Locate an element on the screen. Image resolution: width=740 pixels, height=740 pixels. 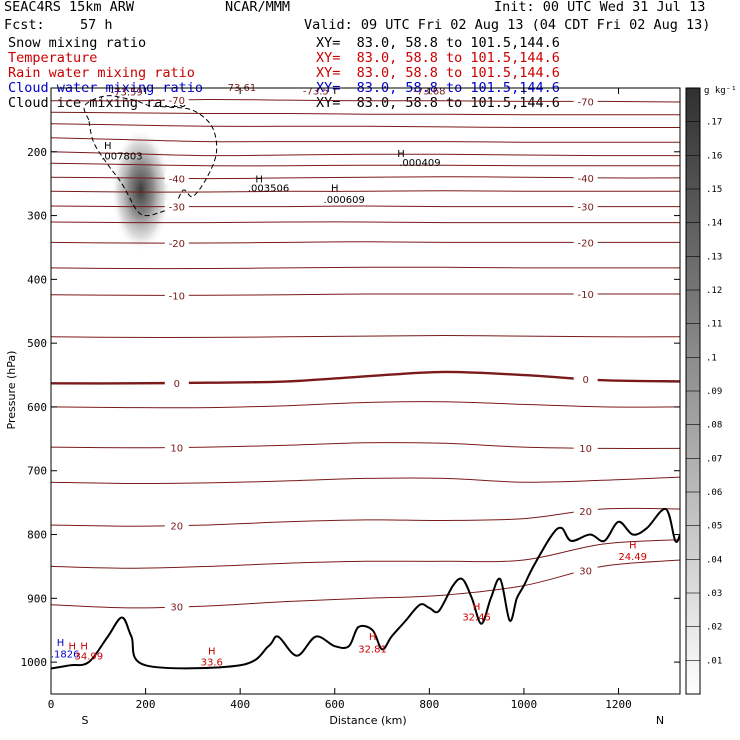
isotherm-m25 is located at coordinates (365, 222).